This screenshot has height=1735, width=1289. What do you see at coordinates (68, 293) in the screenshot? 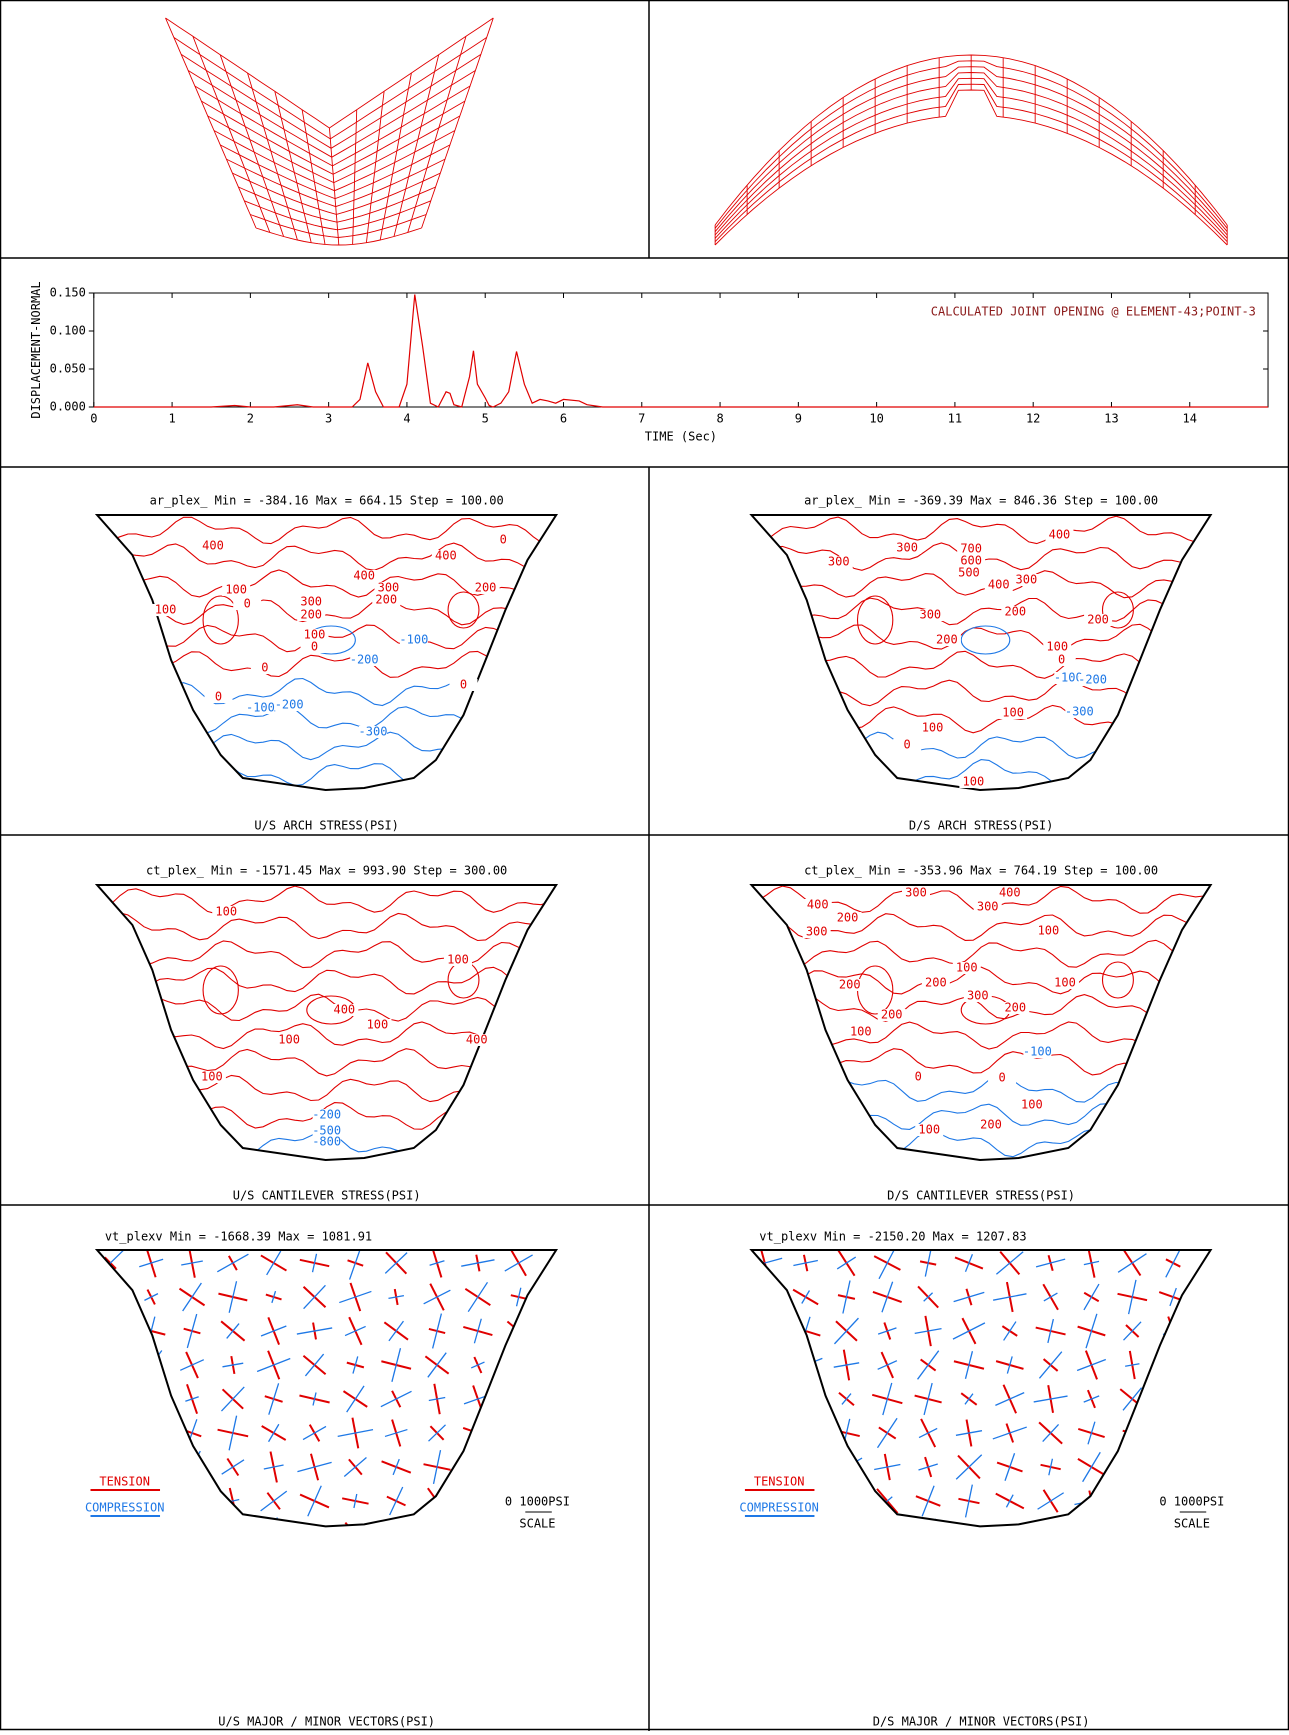
I see `y-tick-label: 0.150` at bounding box center [68, 293].